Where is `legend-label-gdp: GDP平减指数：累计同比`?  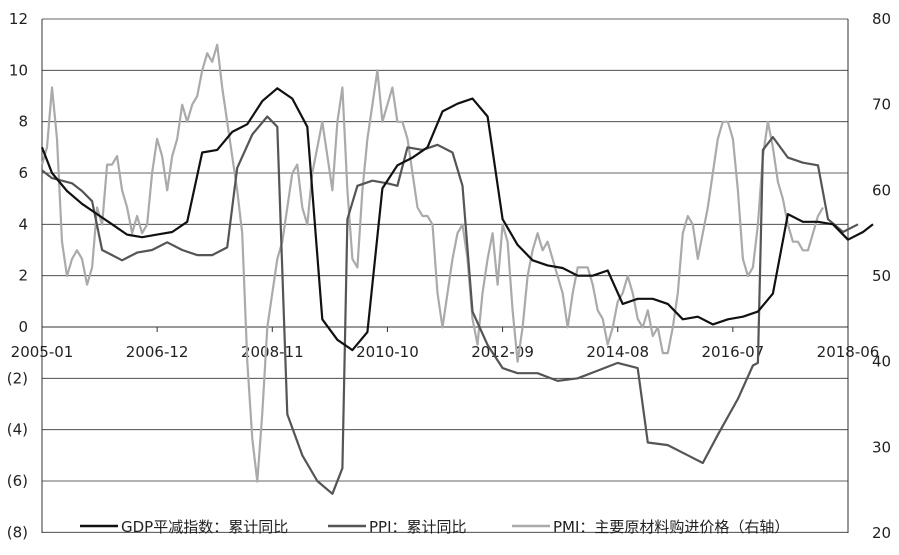
legend-label-gdp: GDP平减指数：累计同比 is located at coordinates (204, 527).